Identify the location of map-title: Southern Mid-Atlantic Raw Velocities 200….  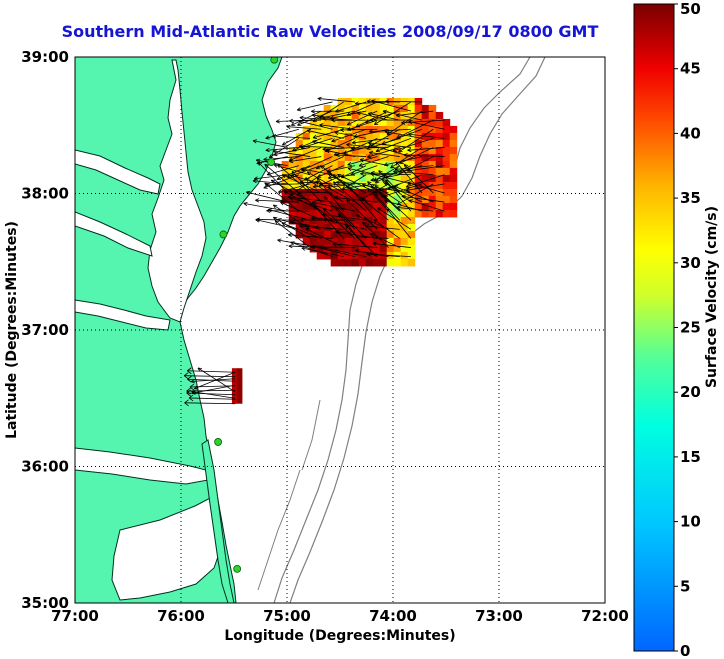
(330, 31).